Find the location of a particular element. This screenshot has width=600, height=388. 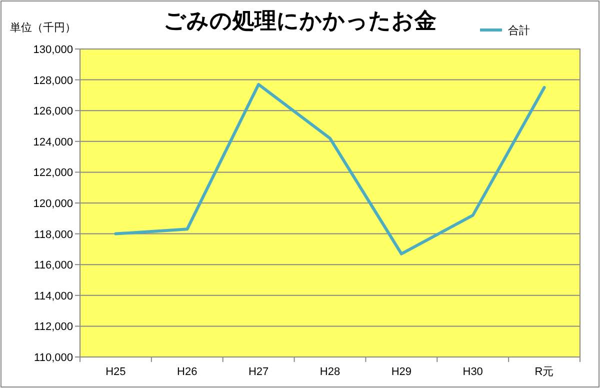

y-tick-label: 126,000 is located at coordinates (53, 112).